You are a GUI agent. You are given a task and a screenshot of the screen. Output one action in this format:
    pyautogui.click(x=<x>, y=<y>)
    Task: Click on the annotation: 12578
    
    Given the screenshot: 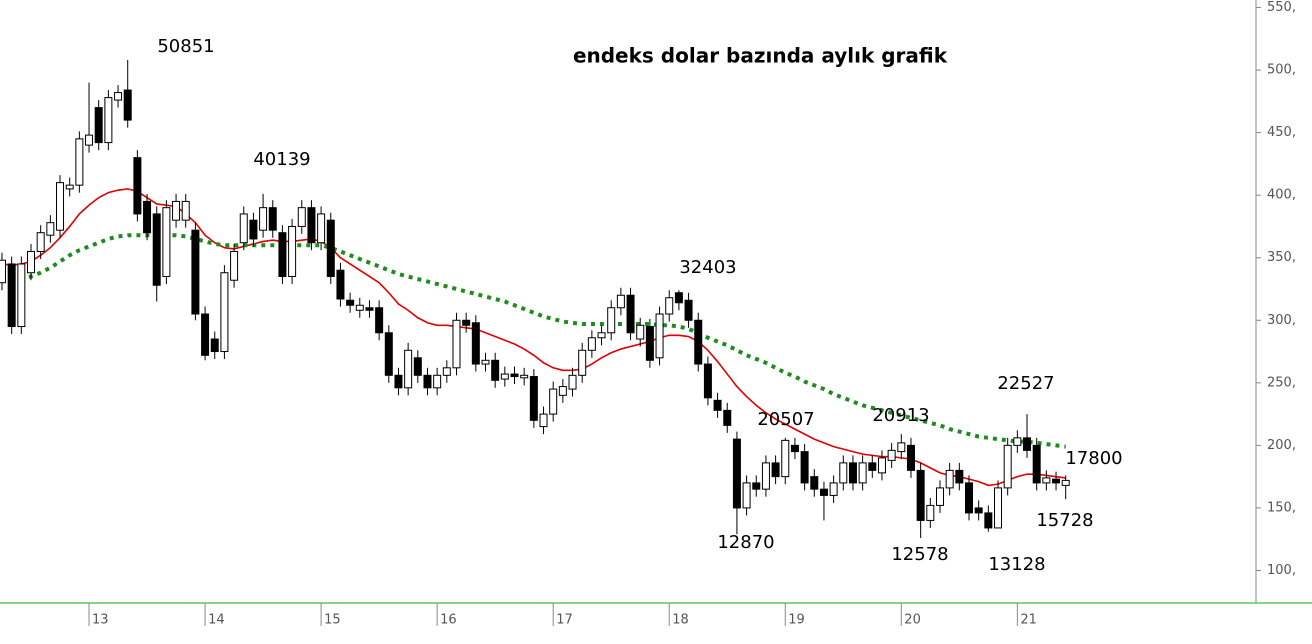 What is the action you would take?
    pyautogui.click(x=919, y=554)
    